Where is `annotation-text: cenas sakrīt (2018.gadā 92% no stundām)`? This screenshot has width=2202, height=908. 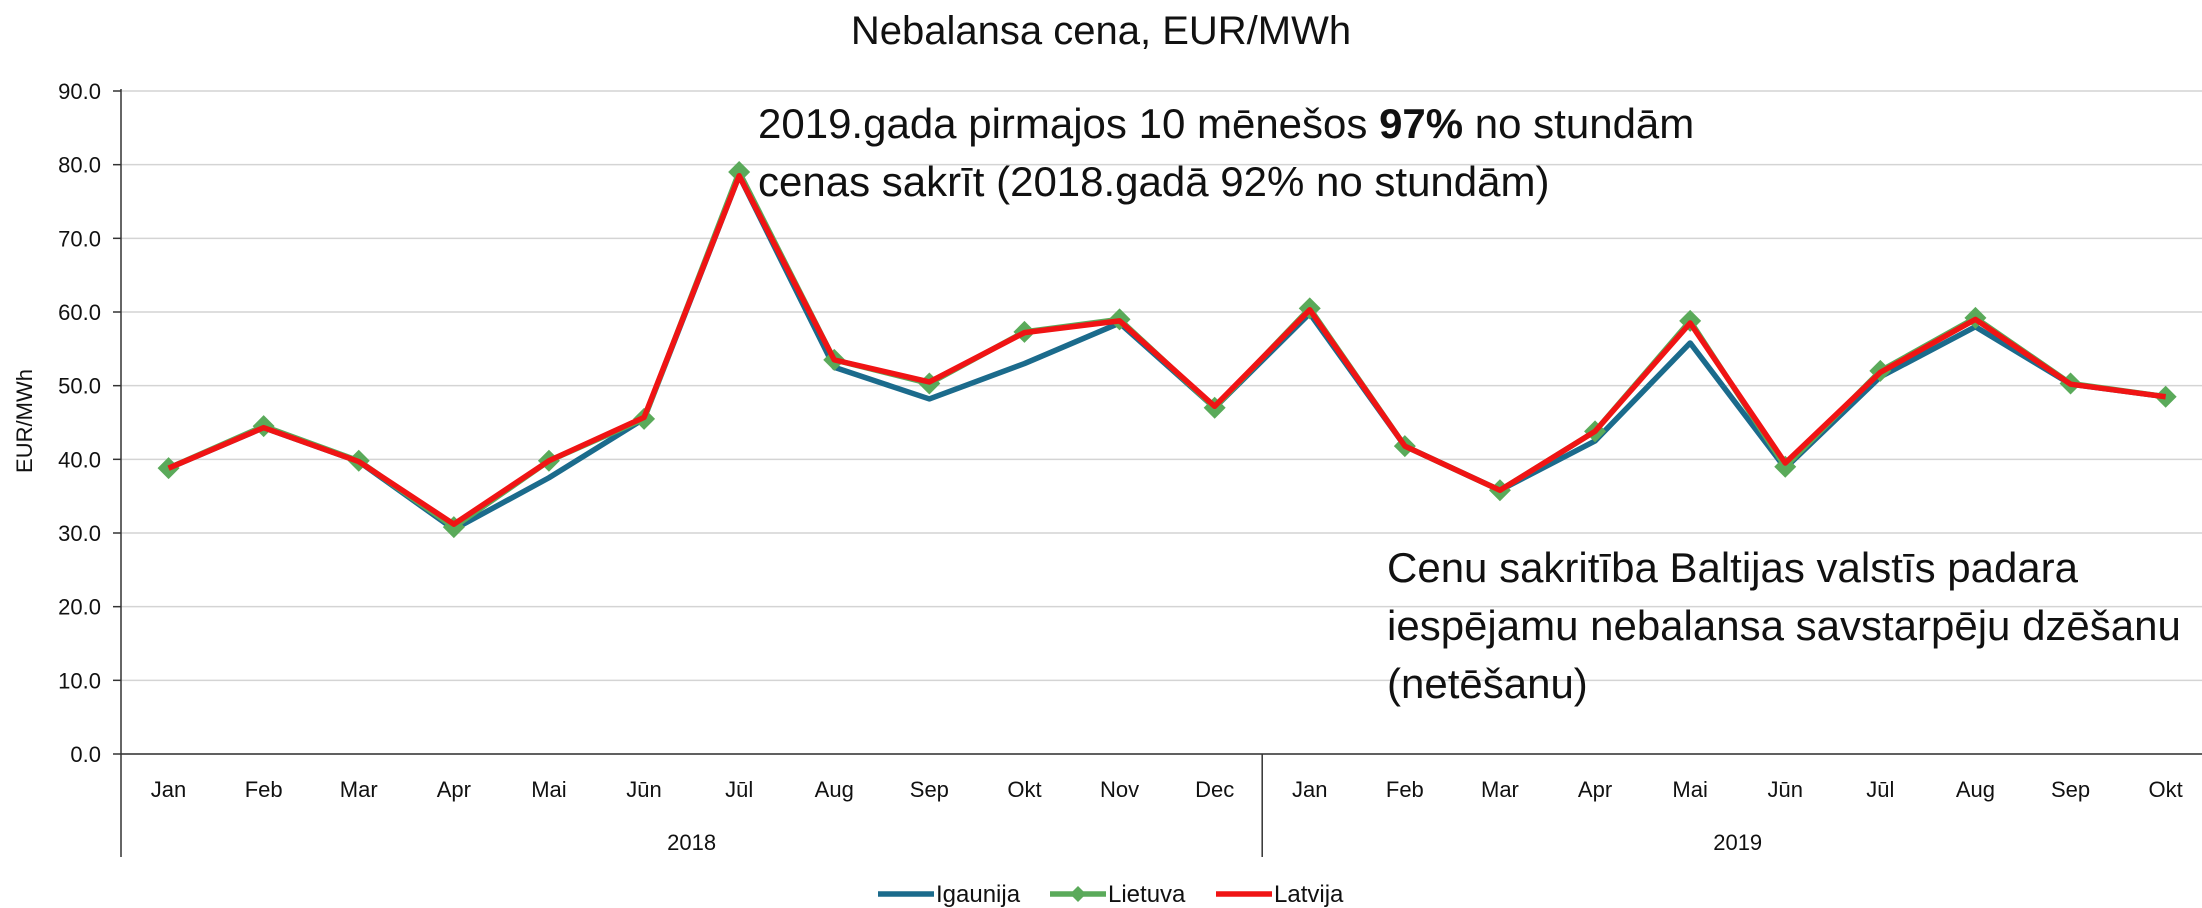 annotation-text: cenas sakrīt (2018.gadā 92% no stundām) is located at coordinates (1153, 181).